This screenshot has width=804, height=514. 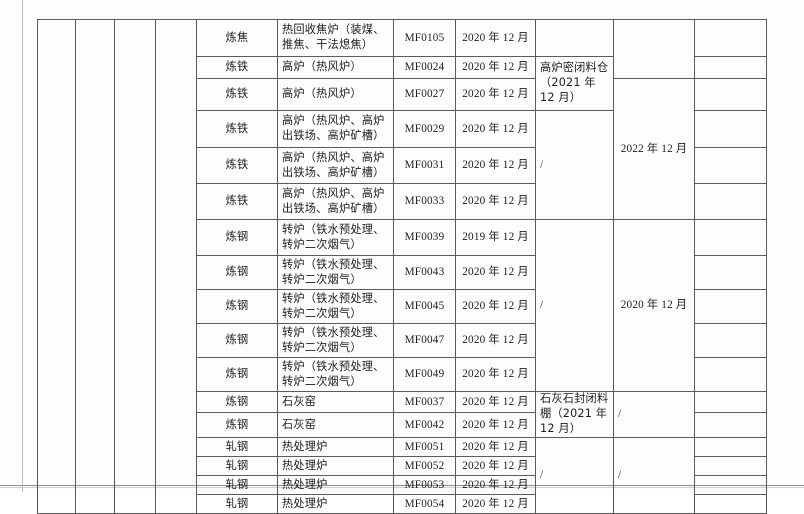 I want to click on cell-col2-merged, so click(x=95, y=266).